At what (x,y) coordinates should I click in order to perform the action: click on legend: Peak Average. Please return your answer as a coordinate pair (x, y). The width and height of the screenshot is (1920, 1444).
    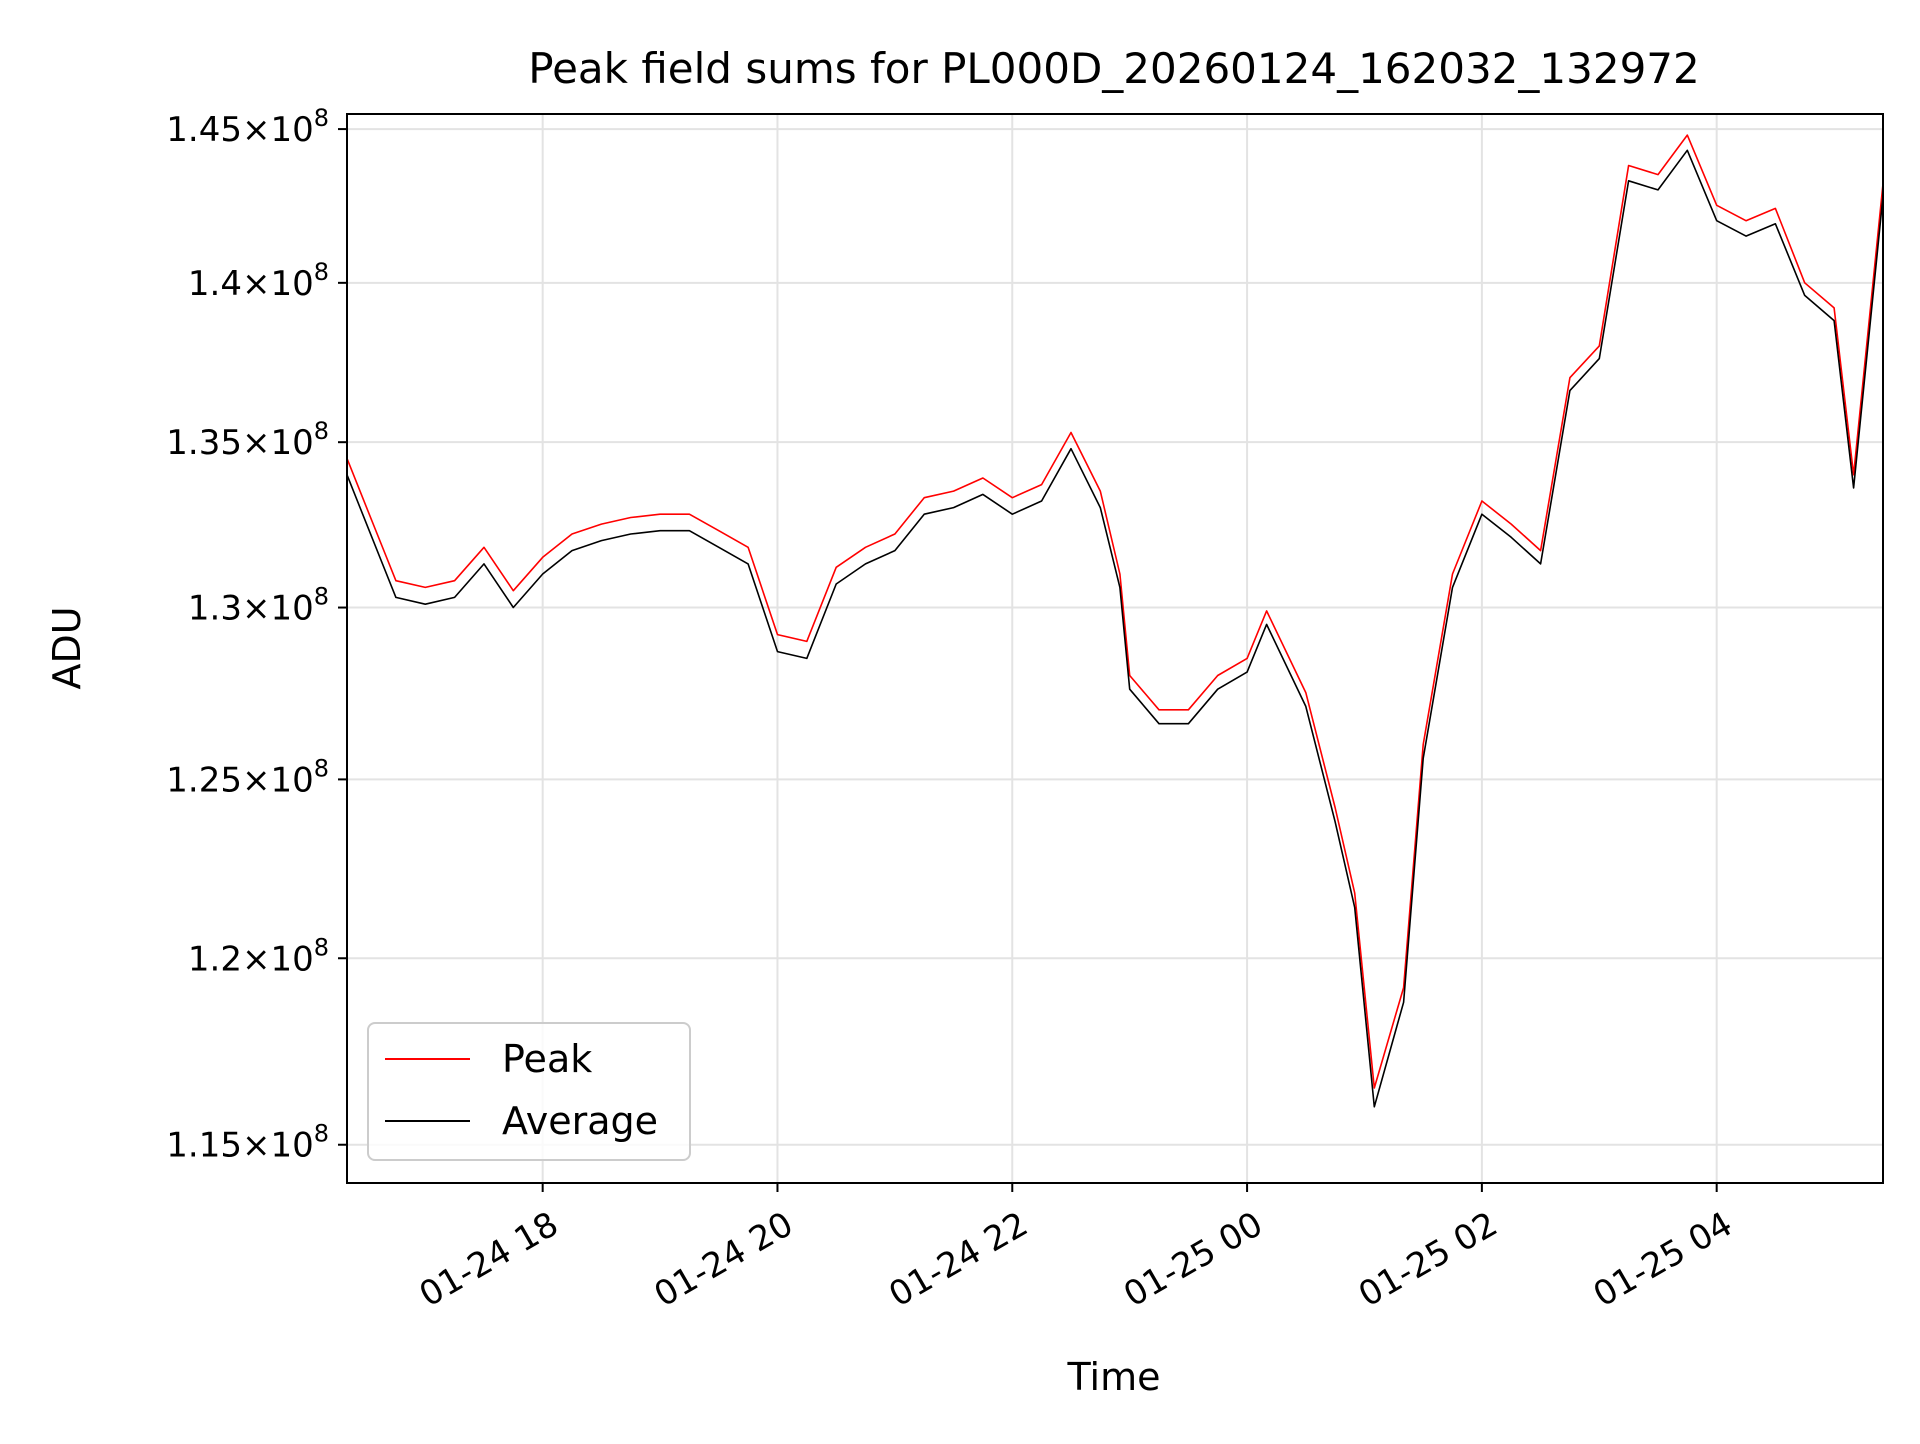
    Looking at the image, I should click on (529, 1091).